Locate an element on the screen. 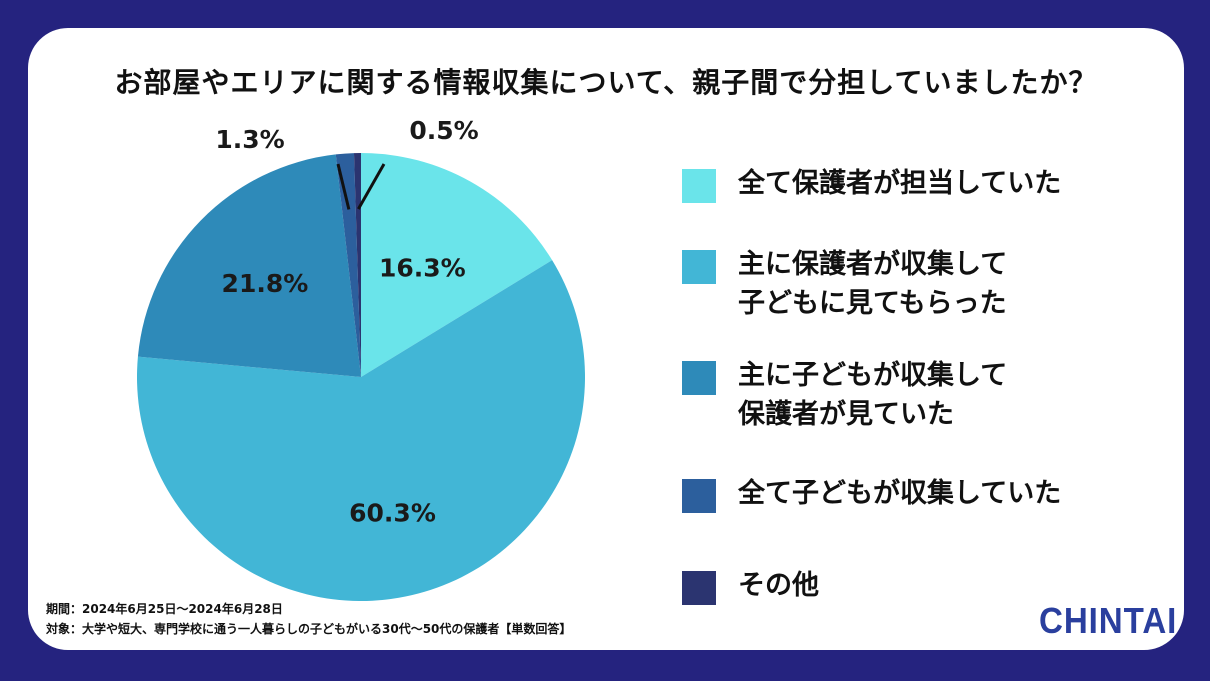  legend-item-0: 全て保護者が担当していた is located at coordinates (920, 183).